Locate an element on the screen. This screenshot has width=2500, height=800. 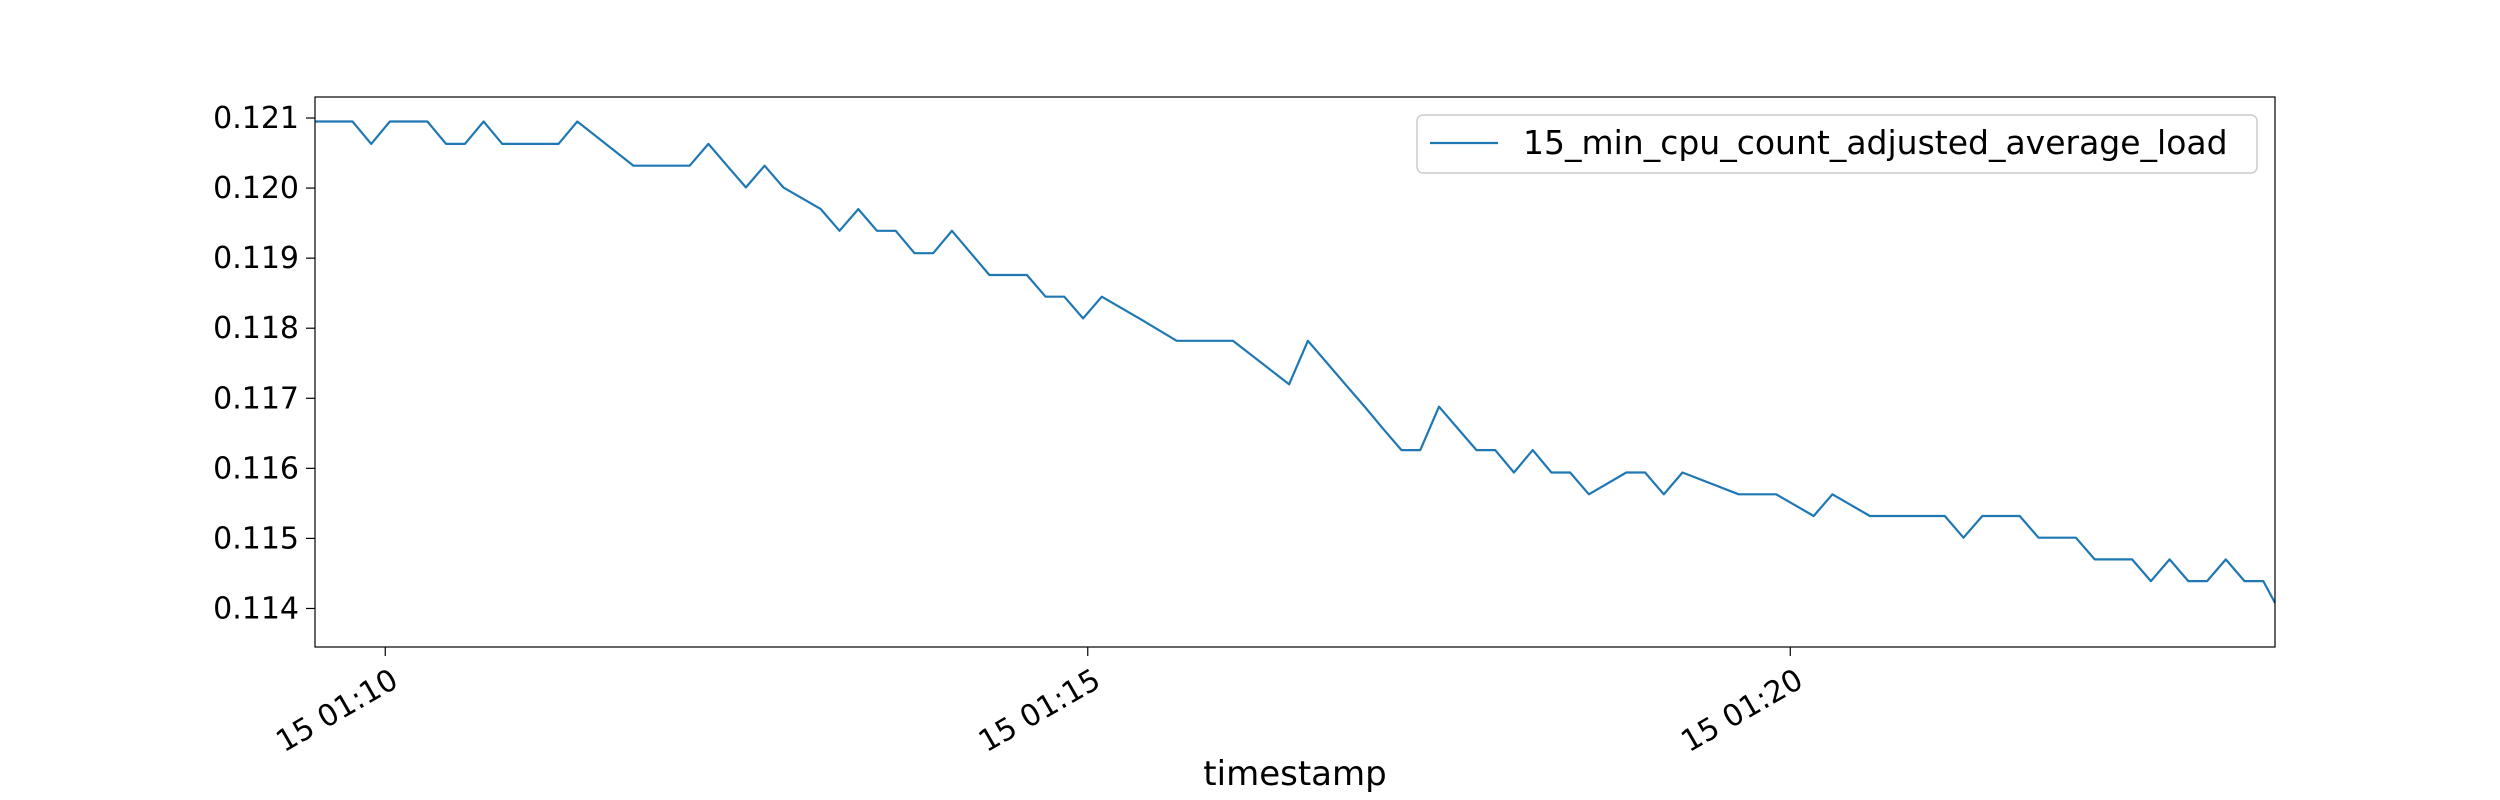
y-tick-label: 0.121 is located at coordinates (256, 118).